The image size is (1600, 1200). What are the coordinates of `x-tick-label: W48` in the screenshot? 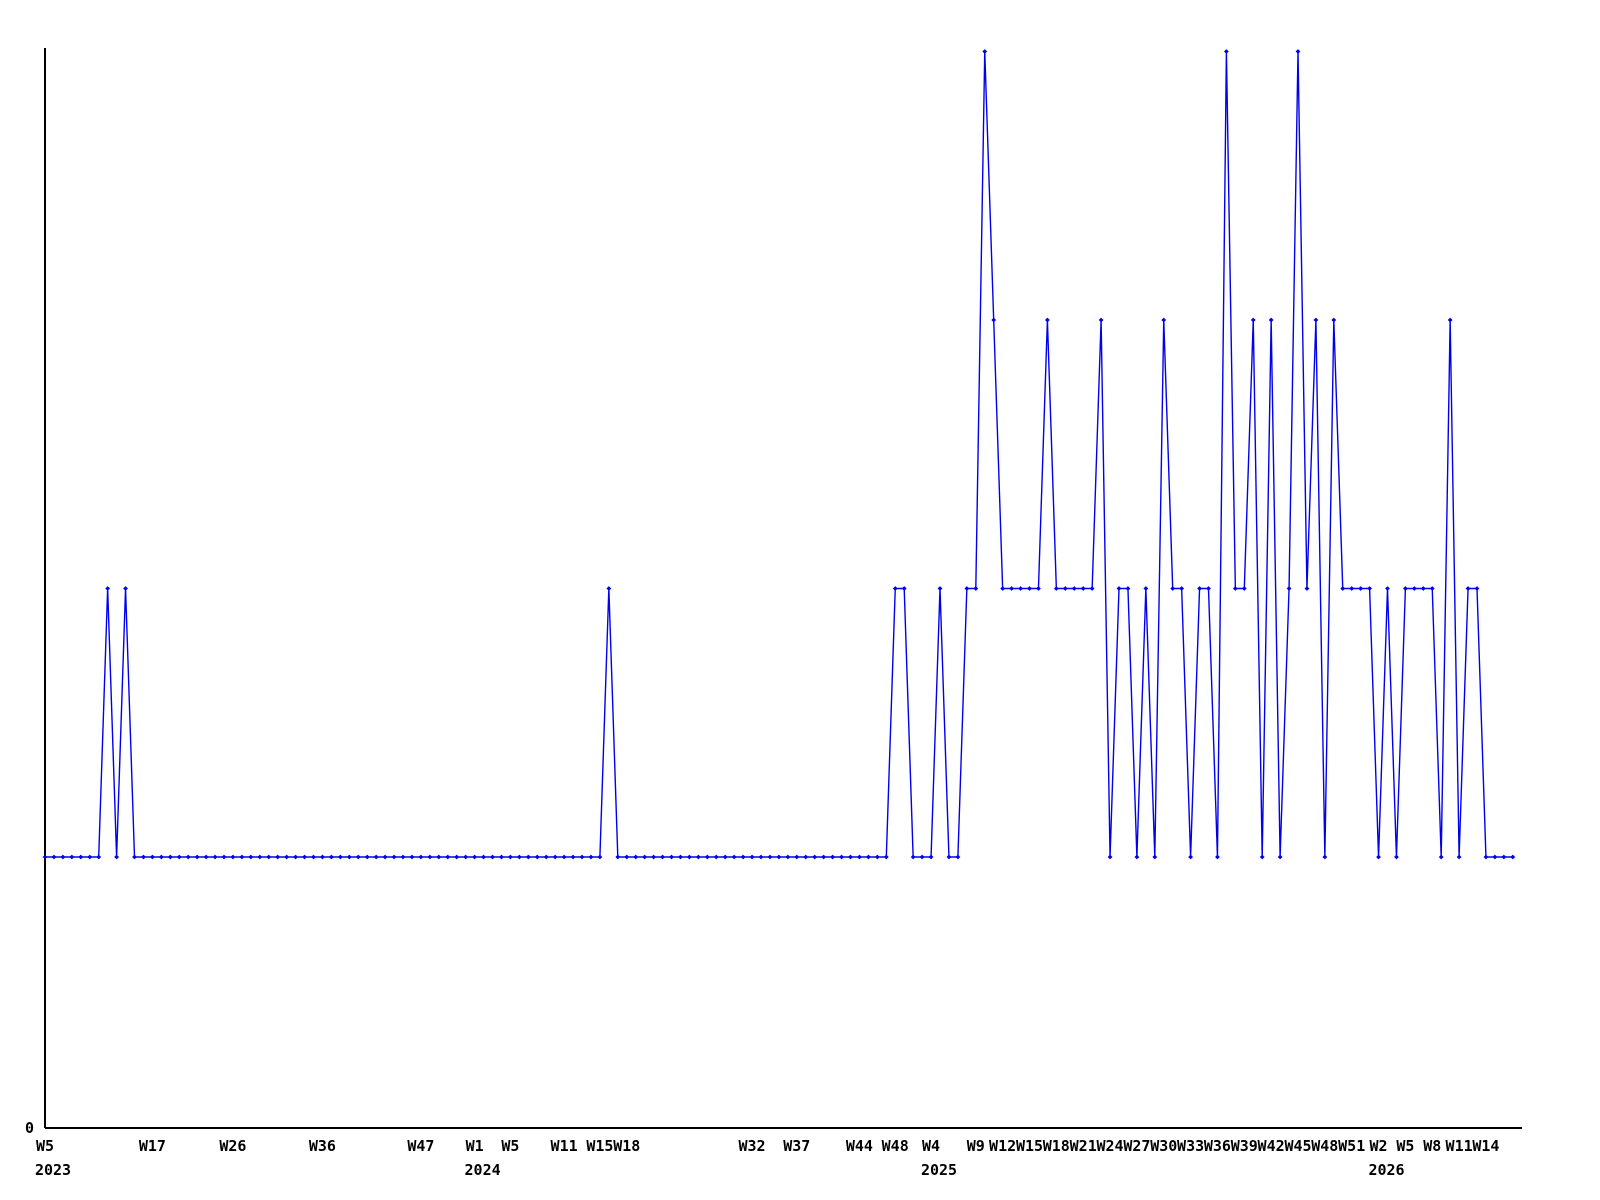 It's located at (895, 1146).